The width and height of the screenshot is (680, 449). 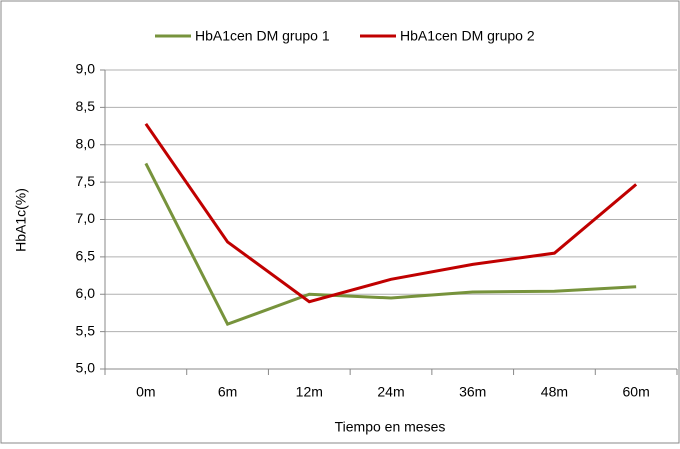 What do you see at coordinates (554, 392) in the screenshot?
I see `x-tick-label: 48m` at bounding box center [554, 392].